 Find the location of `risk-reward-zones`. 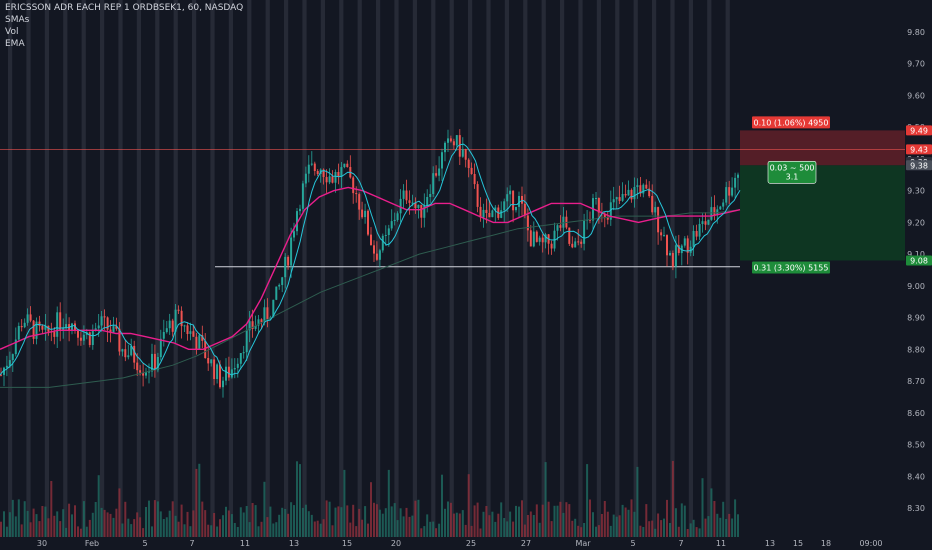

risk-reward-zones is located at coordinates (822, 195).